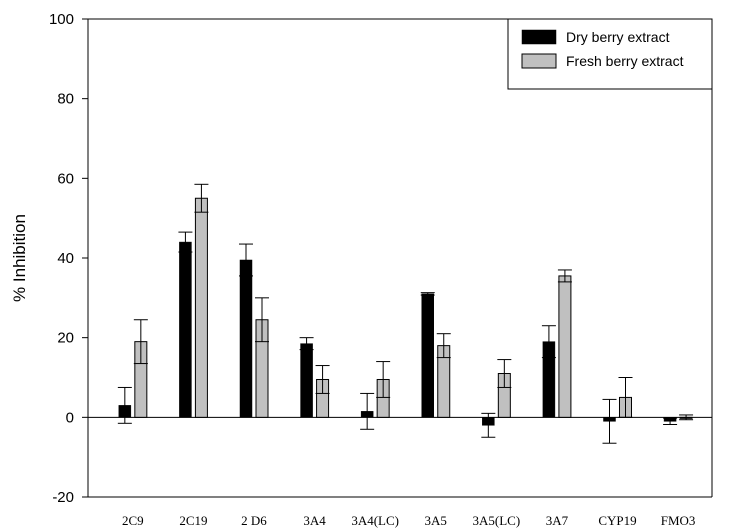 The height and width of the screenshot is (530, 734). I want to click on y-axis-label: % Inhibition, so click(19, 258).